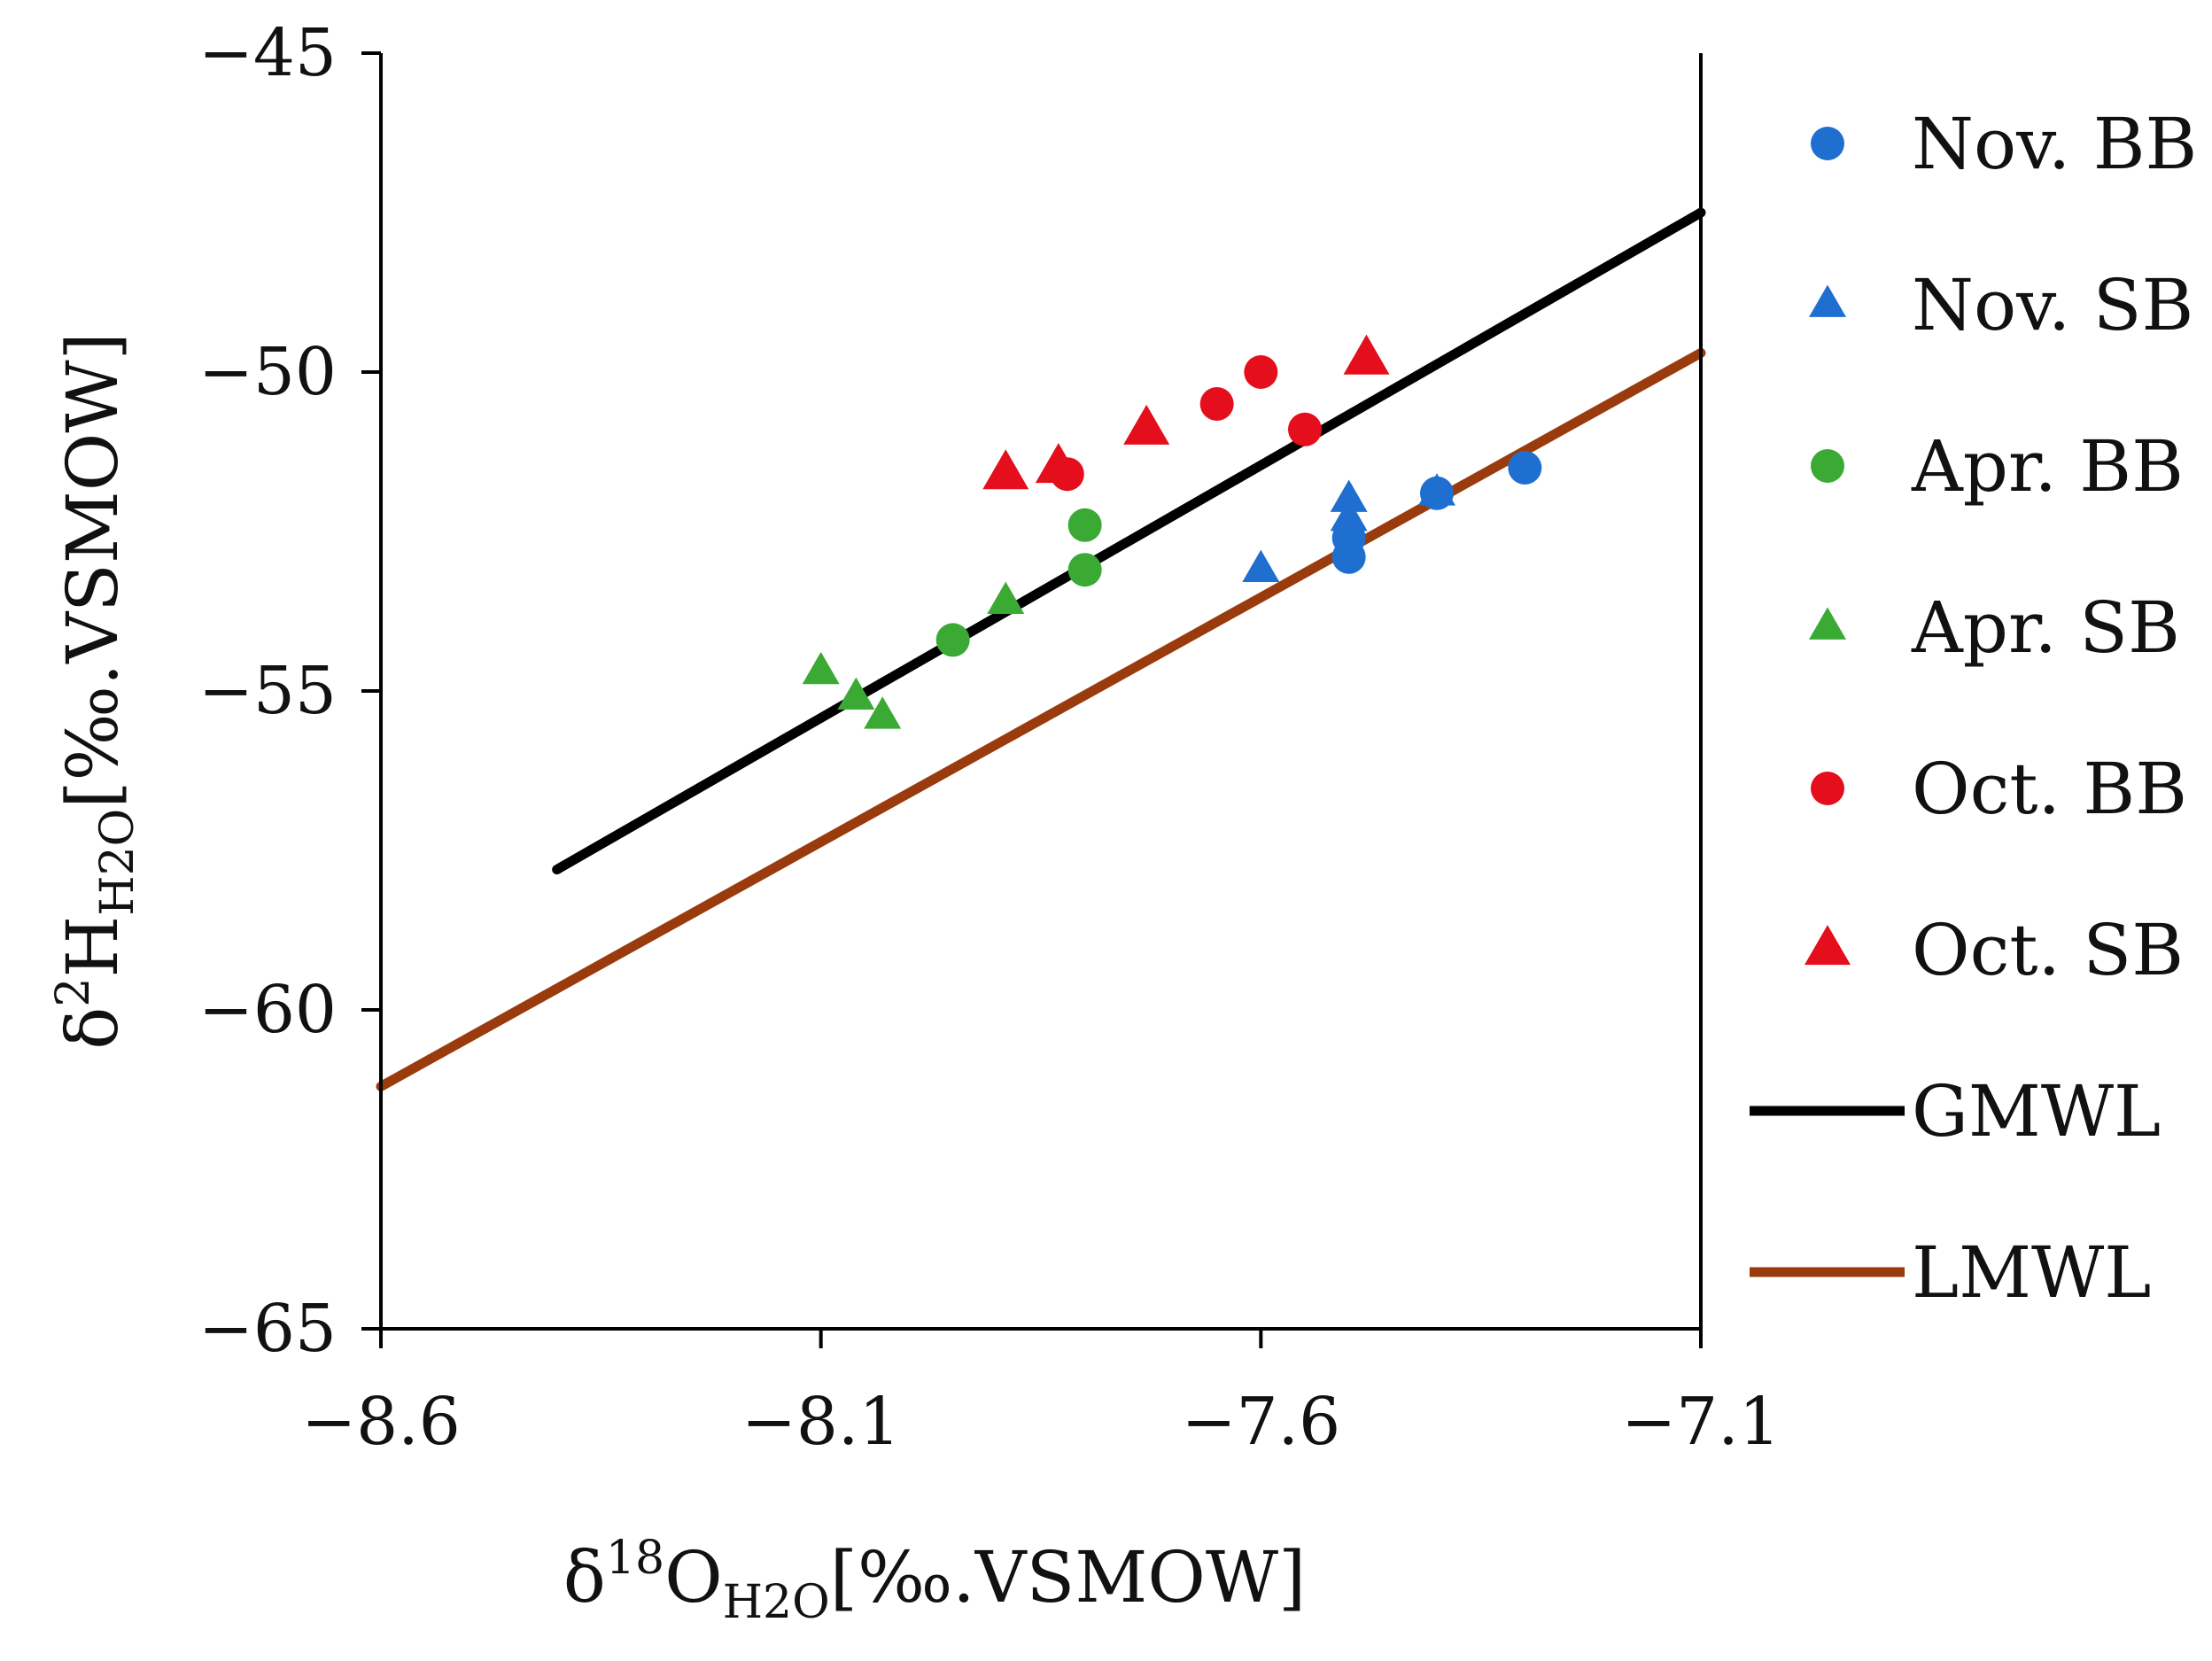 The height and width of the screenshot is (1661, 2212). I want to click on y-title-sup: 2, so click(73, 993).